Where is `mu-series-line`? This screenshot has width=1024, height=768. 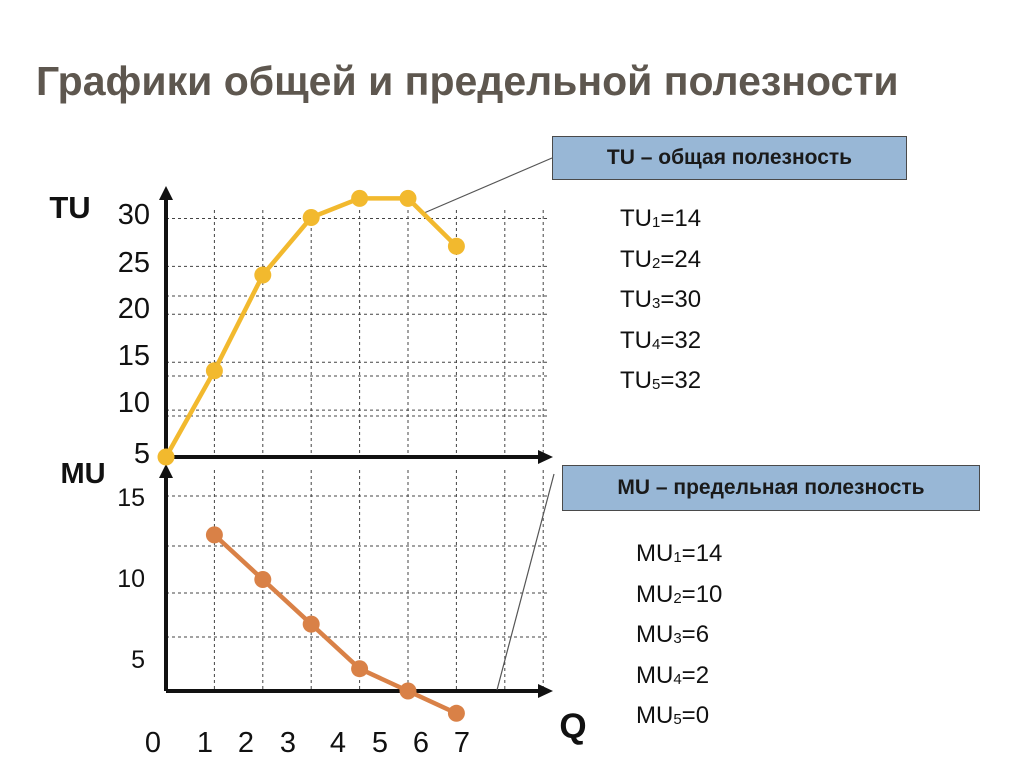
mu-series-line is located at coordinates (335, 624).